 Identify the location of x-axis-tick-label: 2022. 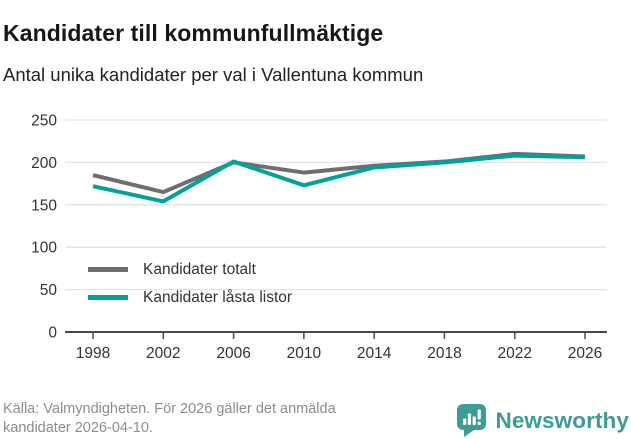
(514, 353).